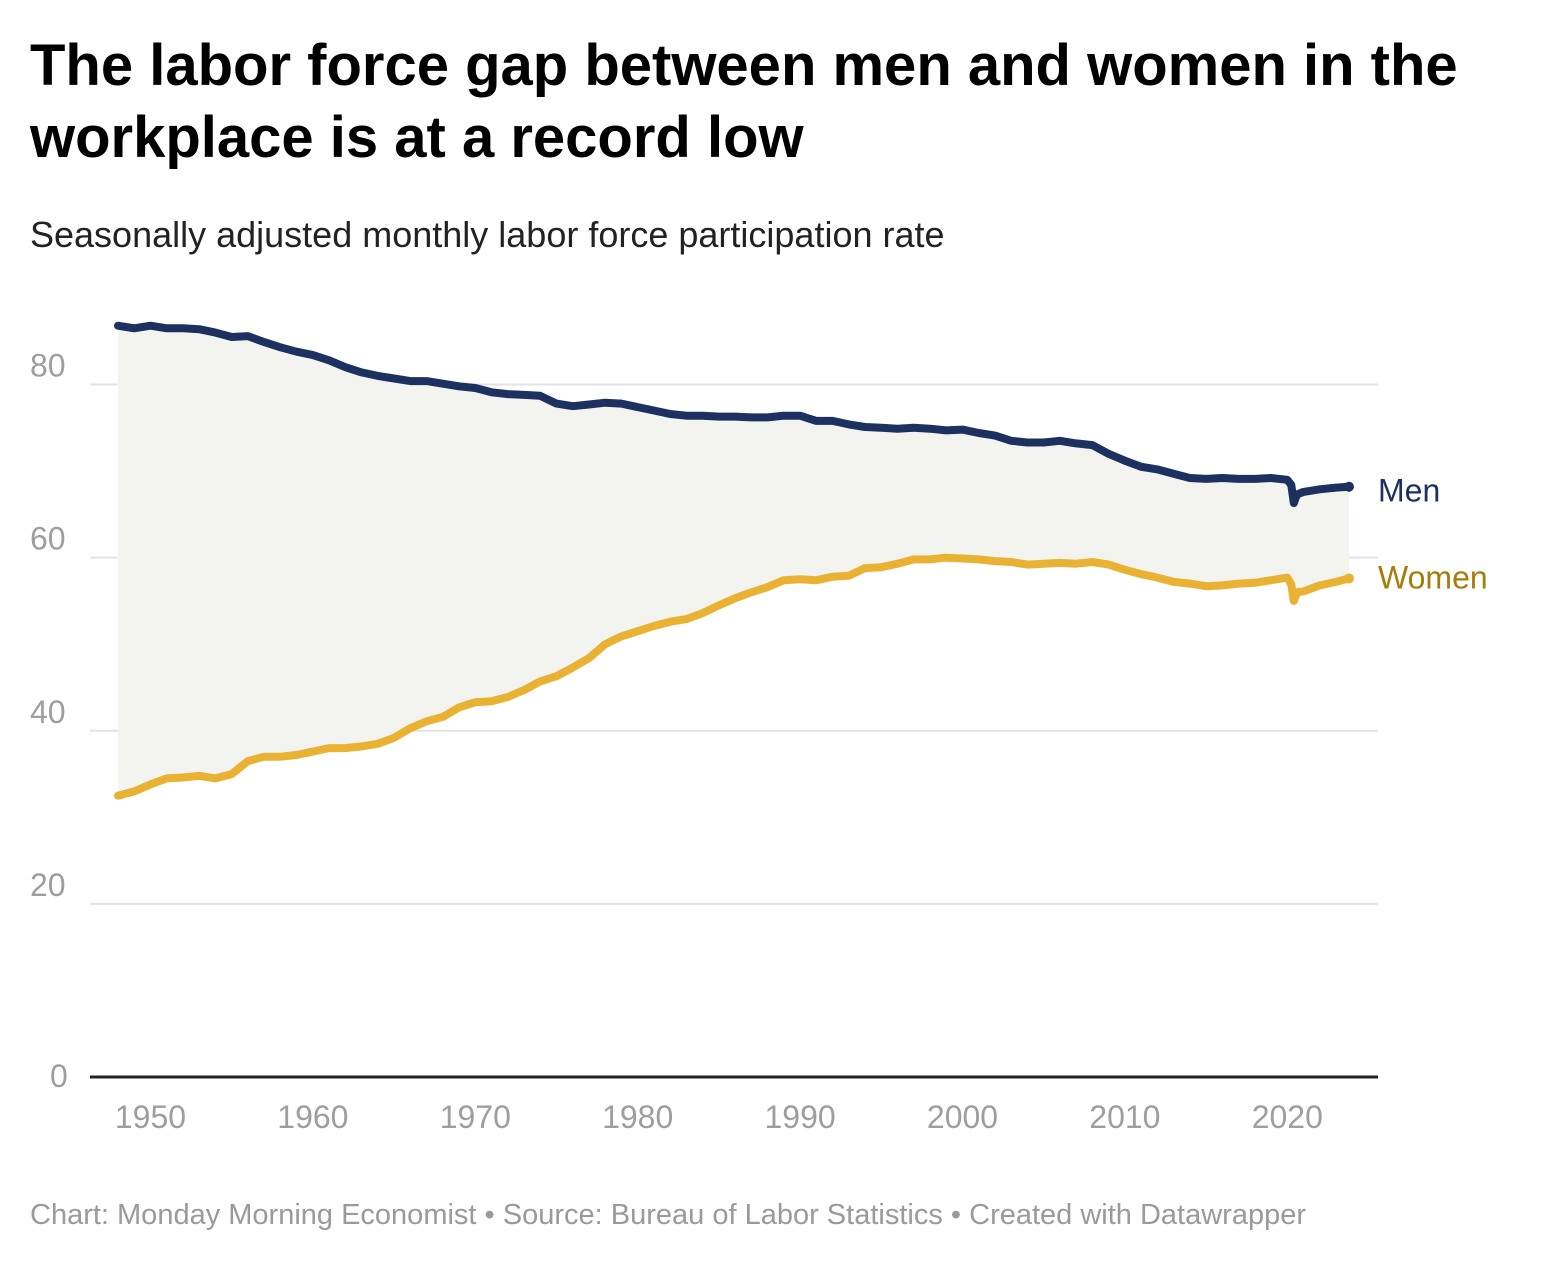 The width and height of the screenshot is (1560, 1266). What do you see at coordinates (637, 1117) in the screenshot?
I see `x-tick-label: 1980` at bounding box center [637, 1117].